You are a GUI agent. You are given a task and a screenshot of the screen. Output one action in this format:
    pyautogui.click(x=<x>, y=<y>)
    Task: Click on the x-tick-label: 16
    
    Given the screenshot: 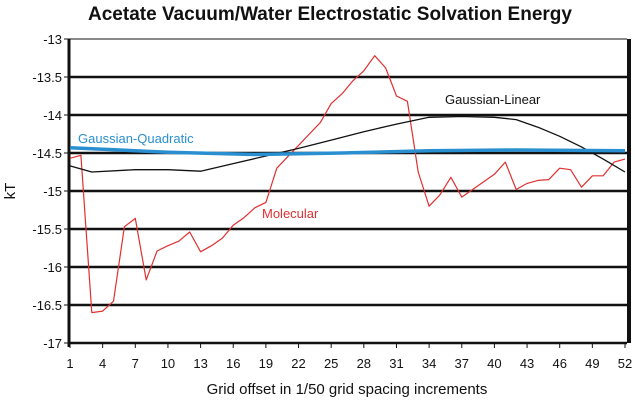 What is the action you would take?
    pyautogui.click(x=233, y=363)
    